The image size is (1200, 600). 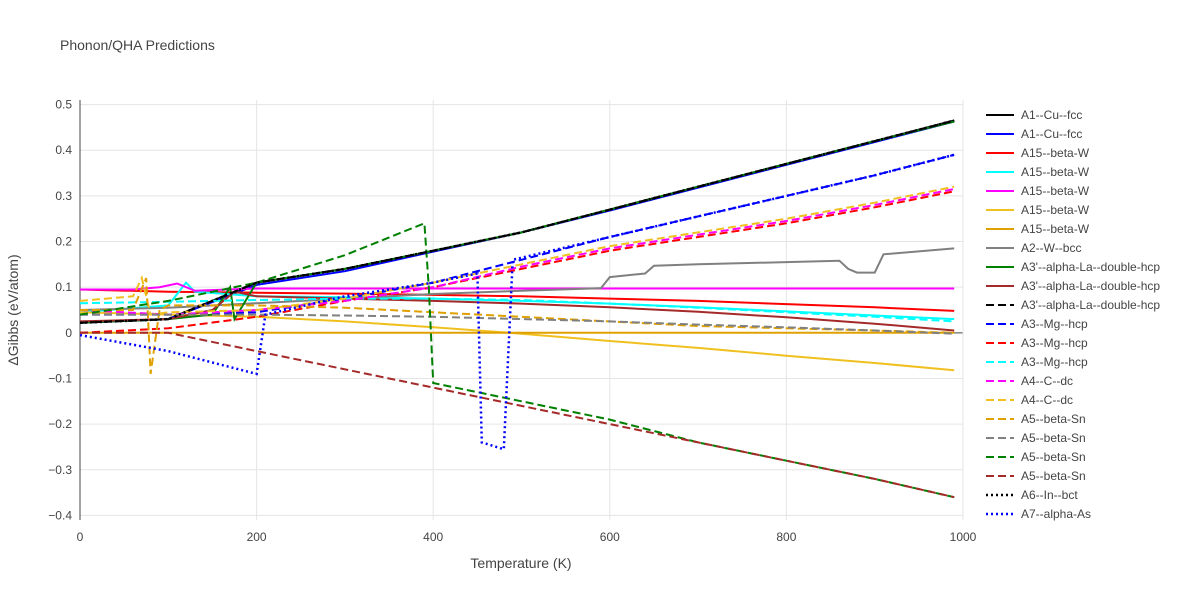 I want to click on y-tick-label: 0, so click(x=68, y=333).